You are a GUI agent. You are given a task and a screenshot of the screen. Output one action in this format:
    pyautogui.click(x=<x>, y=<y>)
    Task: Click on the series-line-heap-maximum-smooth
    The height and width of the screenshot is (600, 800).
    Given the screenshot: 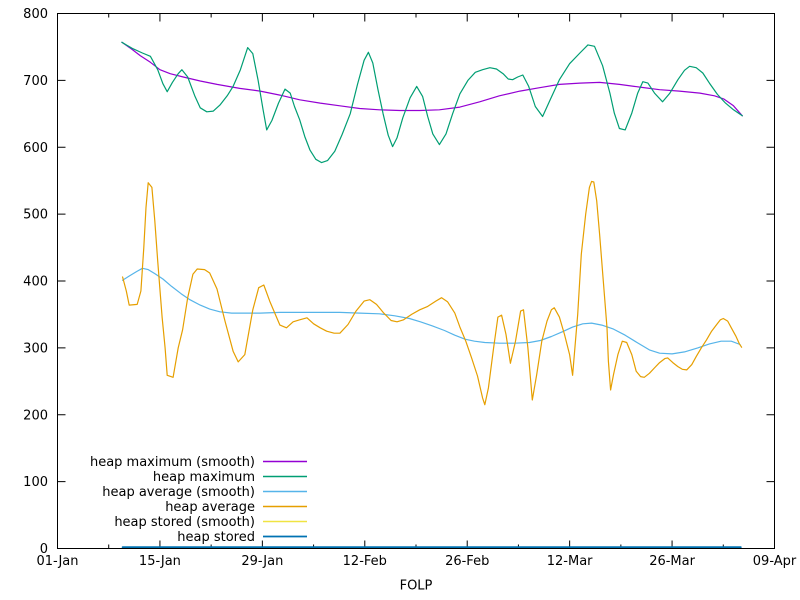 What is the action you would take?
    pyautogui.click(x=432, y=79)
    